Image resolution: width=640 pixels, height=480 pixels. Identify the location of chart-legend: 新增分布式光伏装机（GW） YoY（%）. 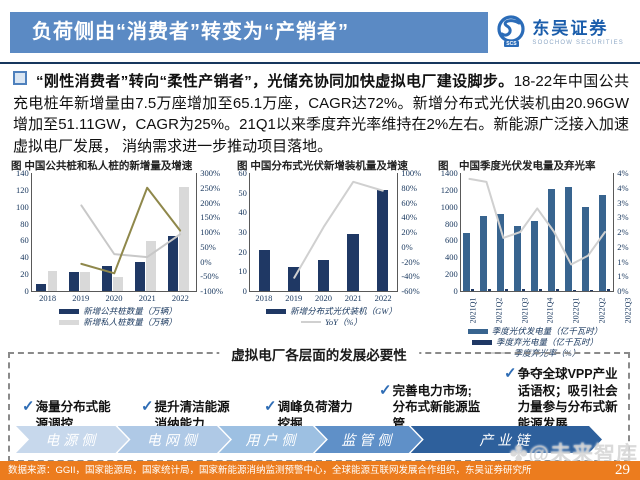
(331, 316).